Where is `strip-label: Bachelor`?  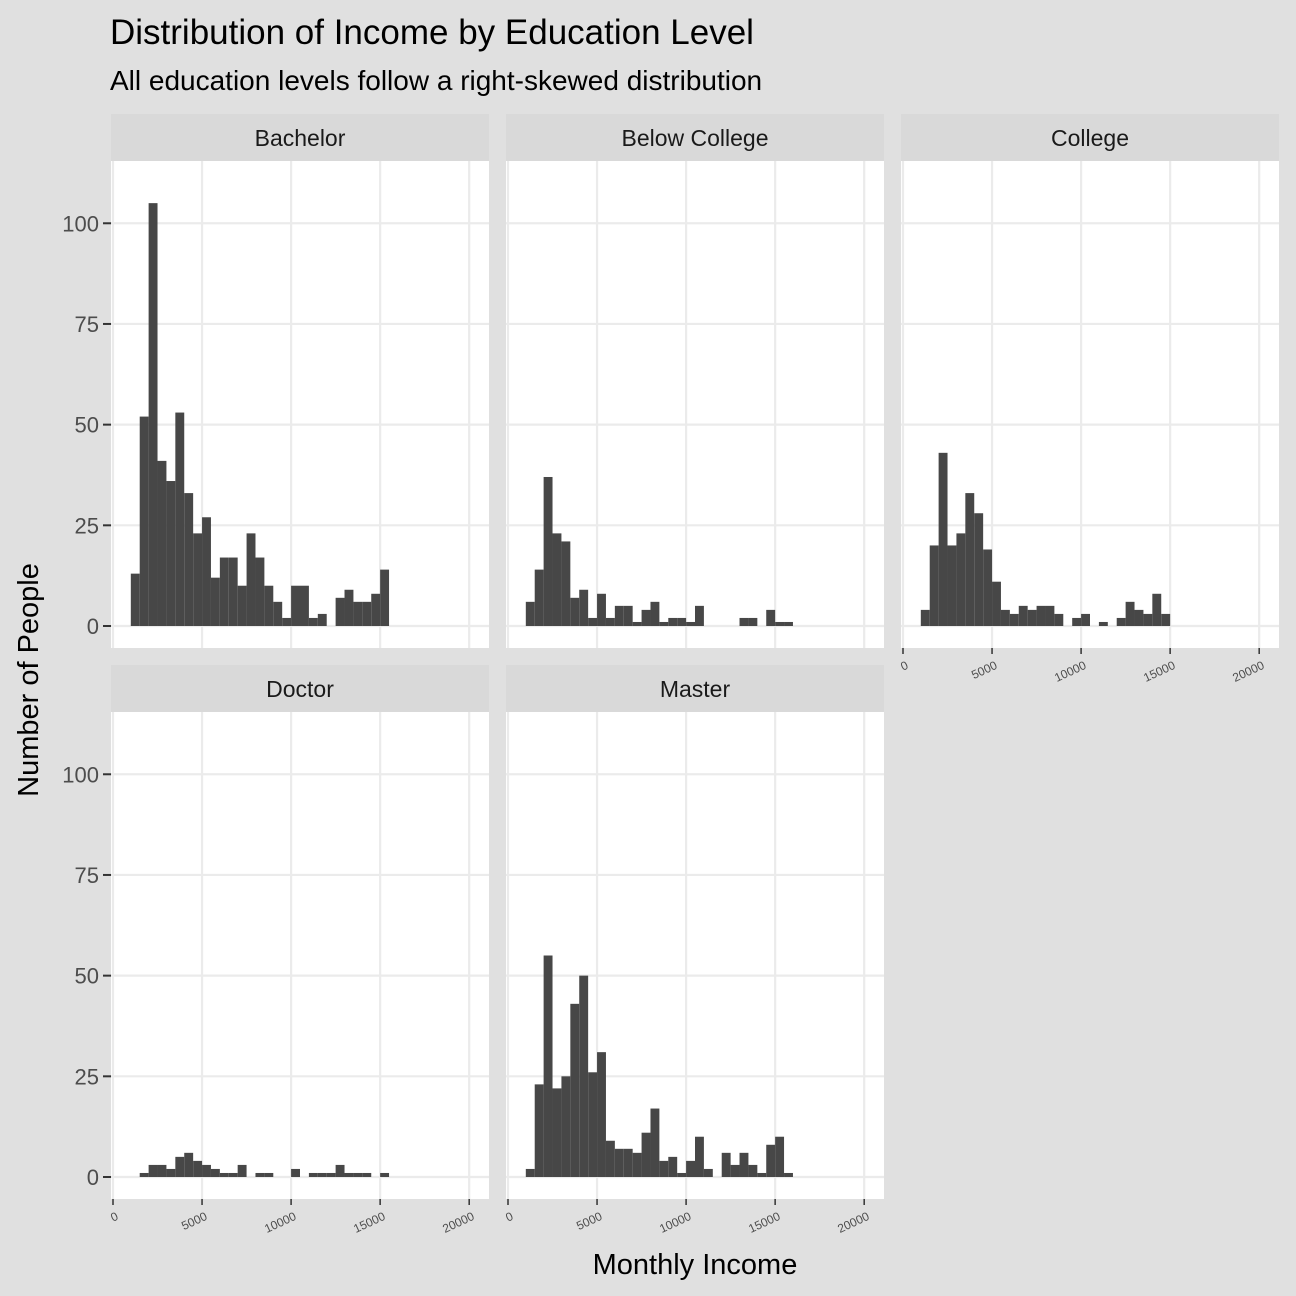 strip-label: Bachelor is located at coordinates (300, 138).